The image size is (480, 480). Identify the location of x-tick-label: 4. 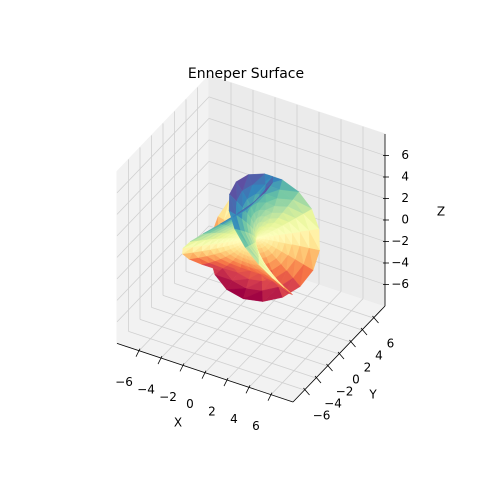
(234, 419).